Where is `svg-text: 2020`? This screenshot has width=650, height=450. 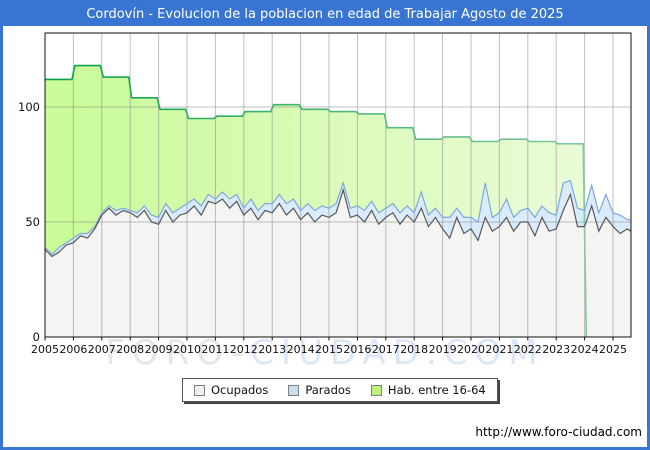 svg-text: 2020 is located at coordinates (471, 349).